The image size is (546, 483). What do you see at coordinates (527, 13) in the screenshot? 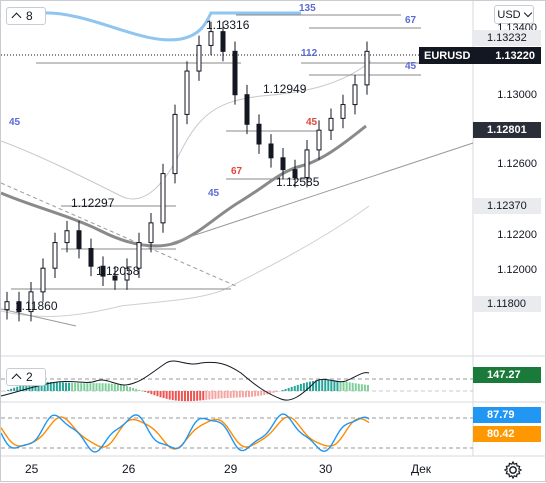
I see `chevron-down-icon` at bounding box center [527, 13].